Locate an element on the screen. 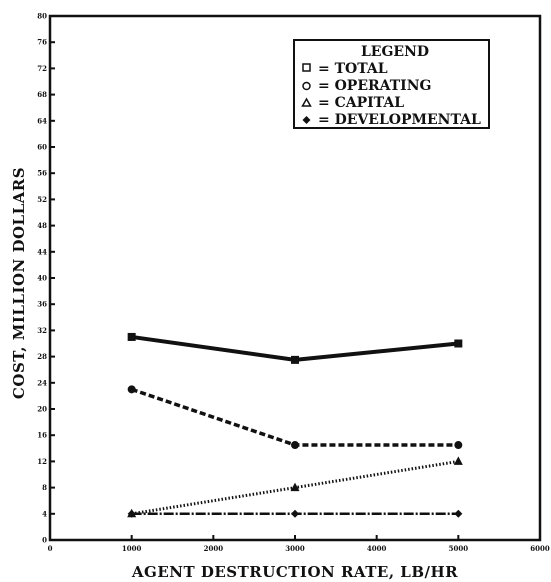 This screenshot has height=582, width=551. legend-box is located at coordinates (391, 84).